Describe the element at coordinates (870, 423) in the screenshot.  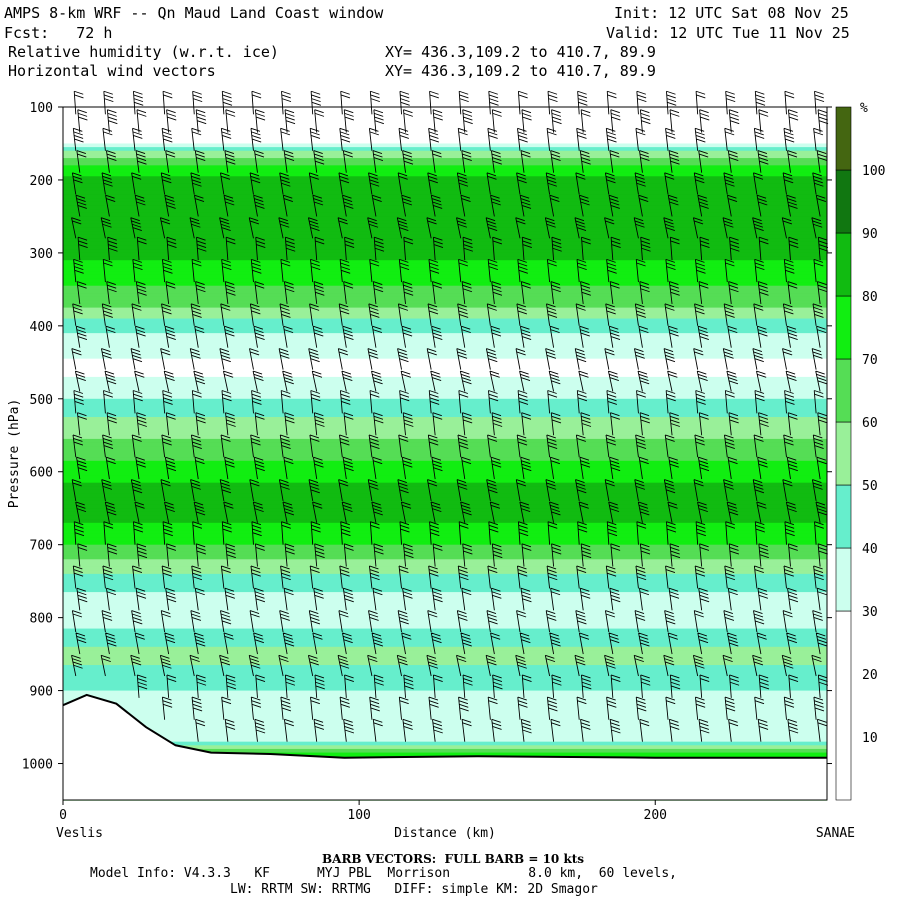
I see `colorbar-tick-label: 60` at that location.